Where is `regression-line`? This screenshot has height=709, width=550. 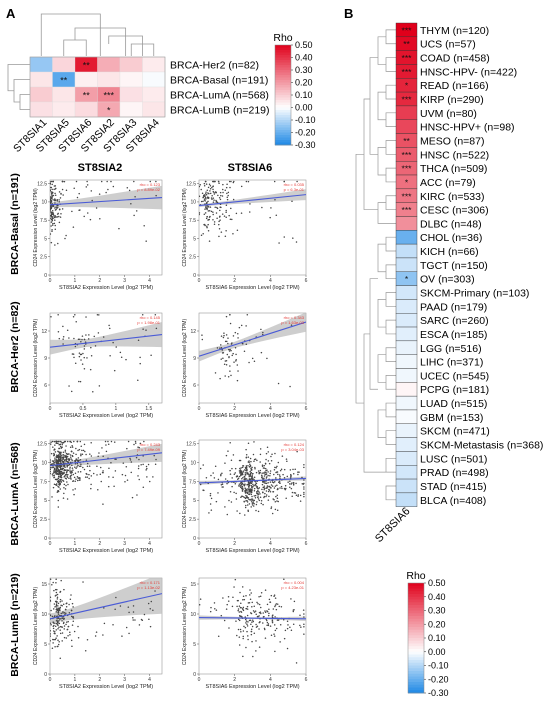
regression-line is located at coordinates (252, 480).